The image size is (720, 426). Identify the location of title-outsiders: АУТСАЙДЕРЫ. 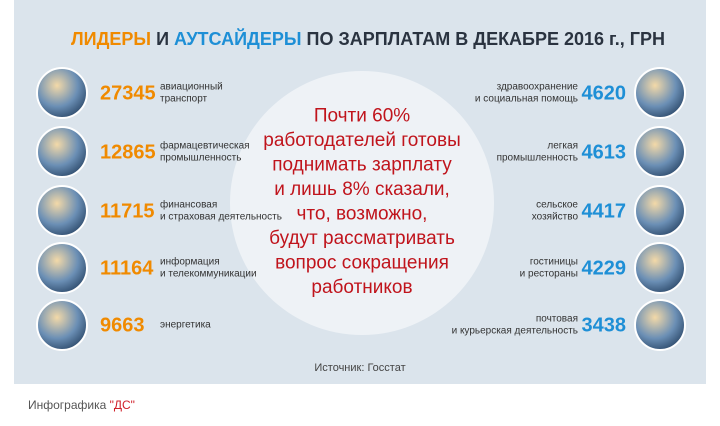
(237, 38).